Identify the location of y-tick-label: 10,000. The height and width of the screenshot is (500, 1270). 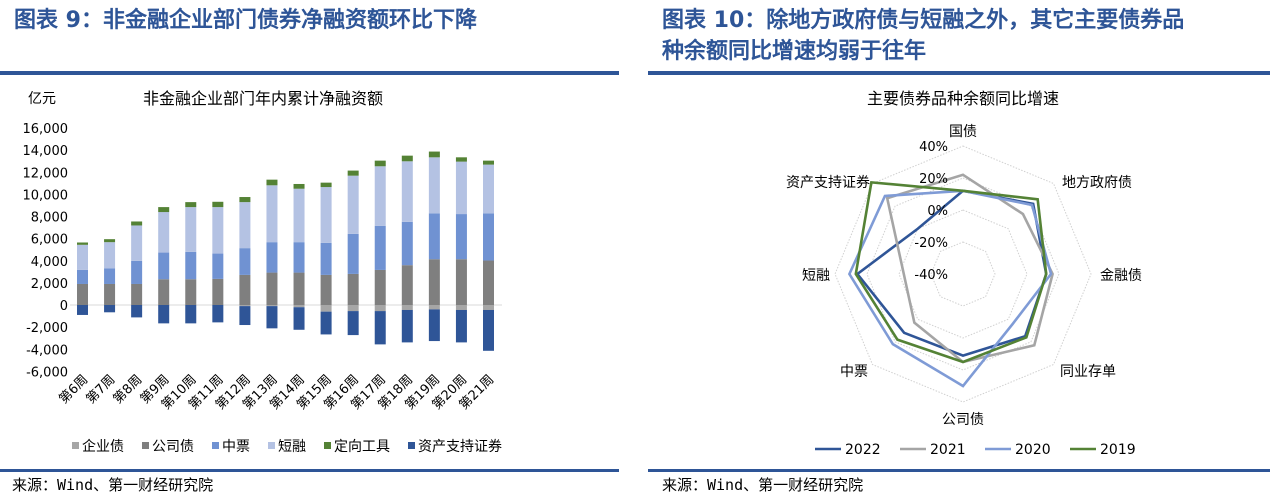
(46, 195).